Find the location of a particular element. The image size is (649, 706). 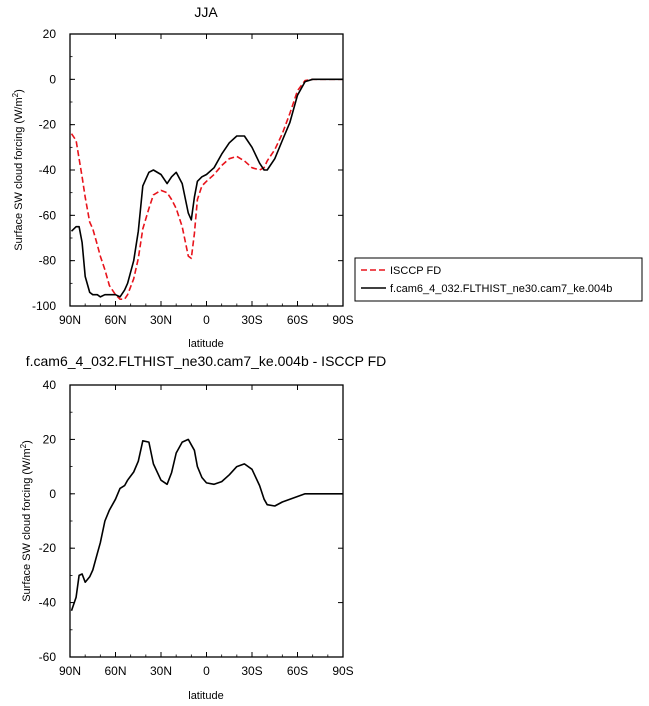

bottom-ylabel: Surface SW cloud forcing (W/m2) is located at coordinates (26, 521).